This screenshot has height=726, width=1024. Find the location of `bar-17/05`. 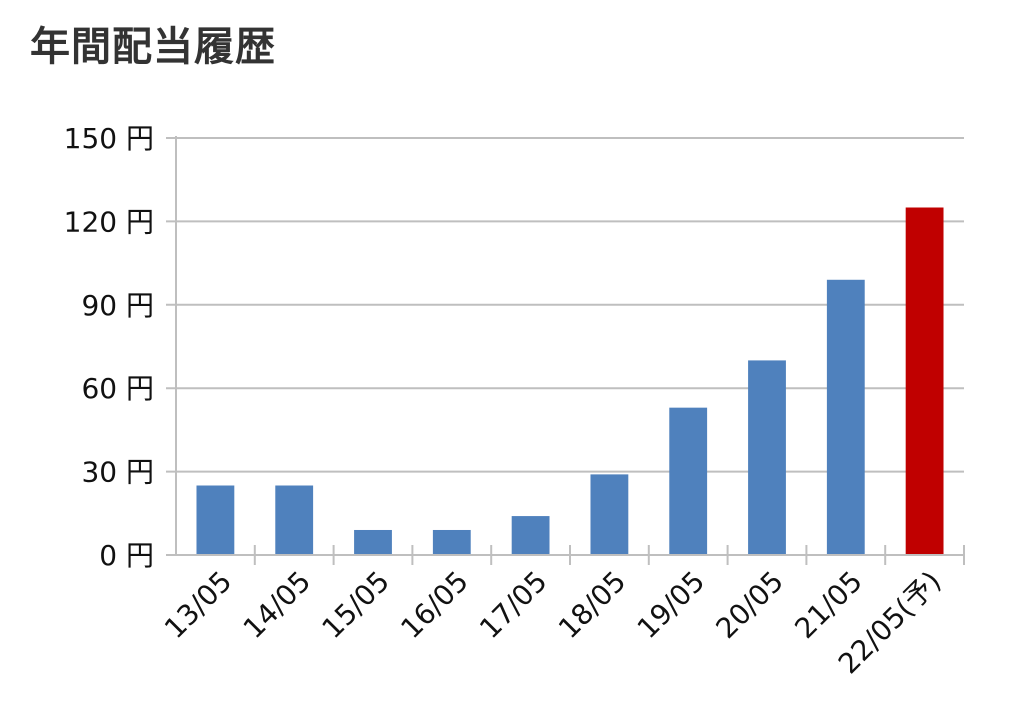

bar-17/05 is located at coordinates (530, 535).